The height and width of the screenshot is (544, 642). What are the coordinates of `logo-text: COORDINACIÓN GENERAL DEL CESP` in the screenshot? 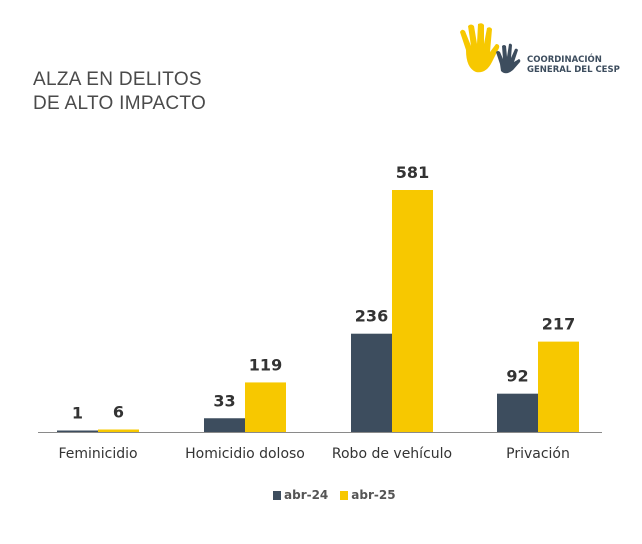 It's located at (573, 65).